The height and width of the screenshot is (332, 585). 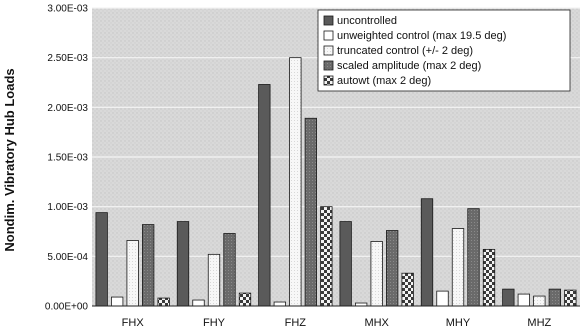 I want to click on y-axis-label: Nondim. Vibratory Hub Loads, so click(x=9, y=159).